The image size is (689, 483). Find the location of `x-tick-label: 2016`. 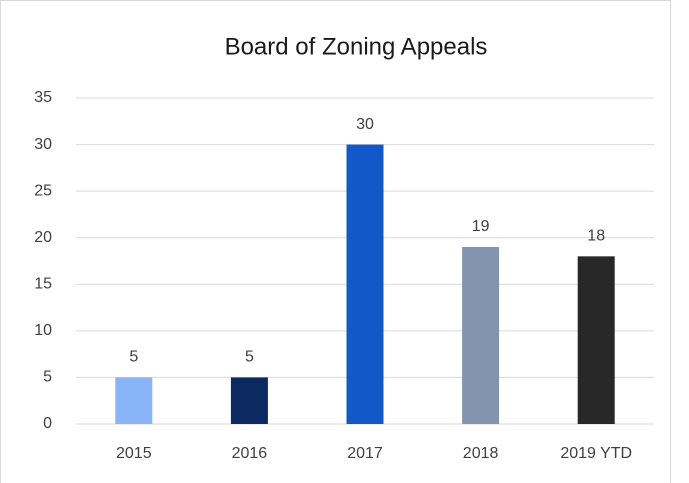

x-tick-label: 2016 is located at coordinates (250, 453).